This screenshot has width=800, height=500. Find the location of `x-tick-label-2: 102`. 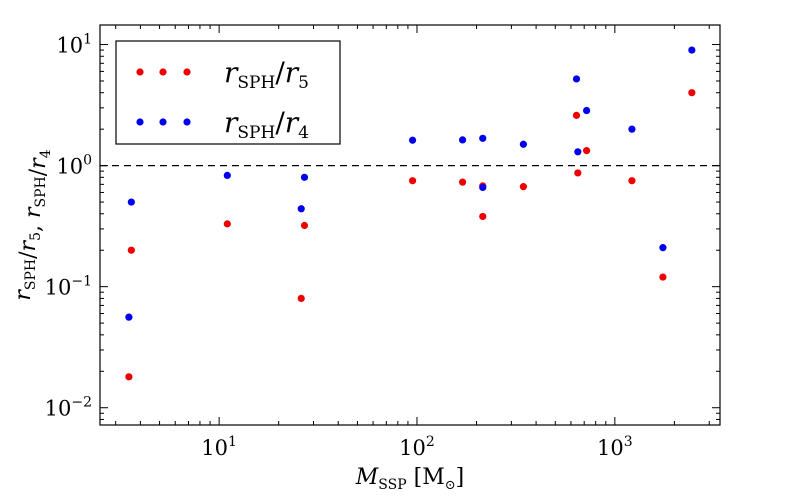

x-tick-label-2: 102 is located at coordinates (417, 447).